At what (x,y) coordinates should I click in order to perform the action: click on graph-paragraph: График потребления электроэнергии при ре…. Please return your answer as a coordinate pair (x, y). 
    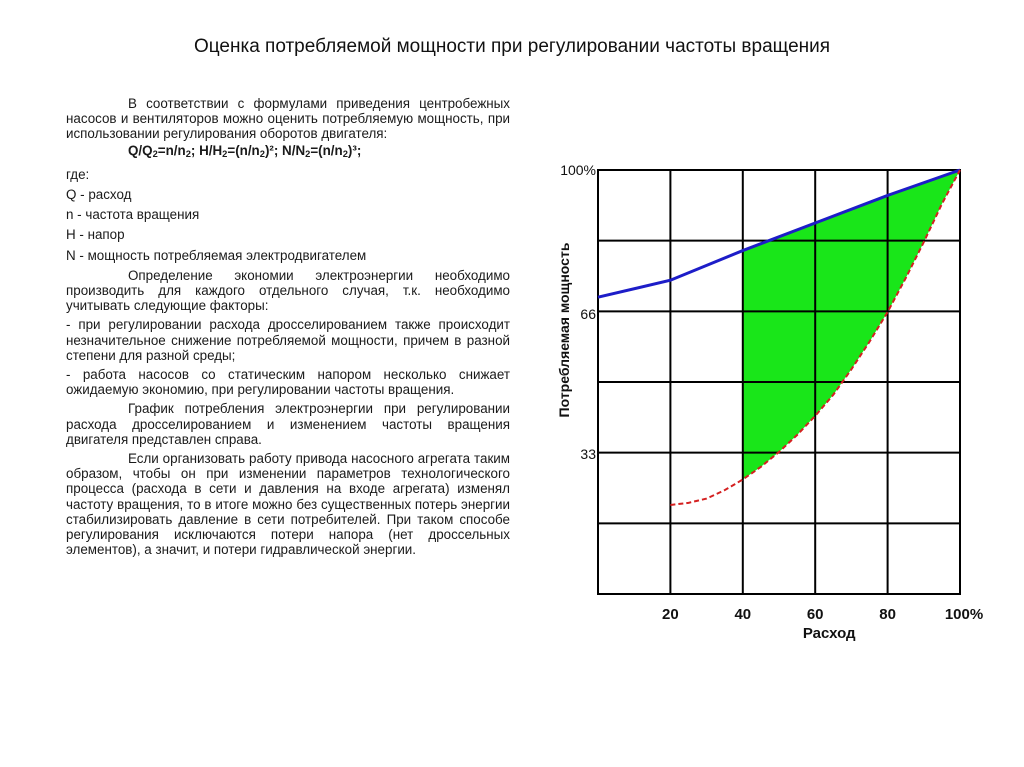
    Looking at the image, I should click on (288, 424).